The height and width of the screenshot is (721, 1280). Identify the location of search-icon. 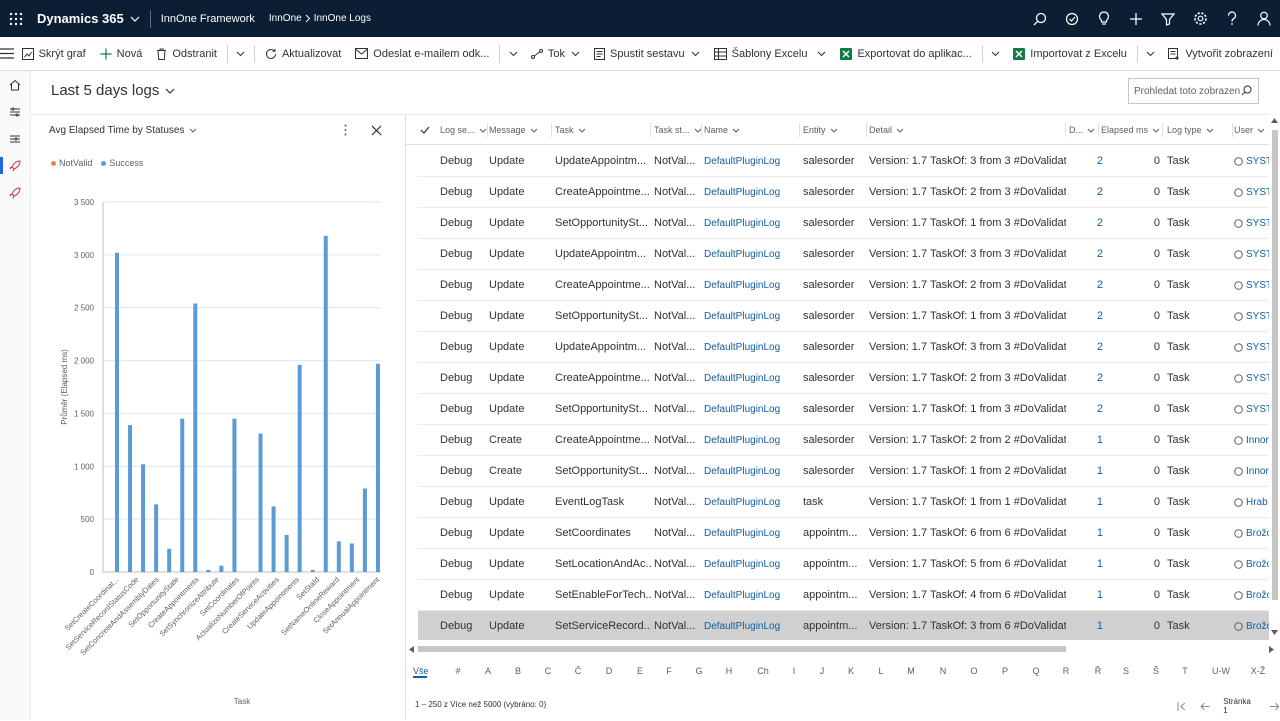
(1246, 90).